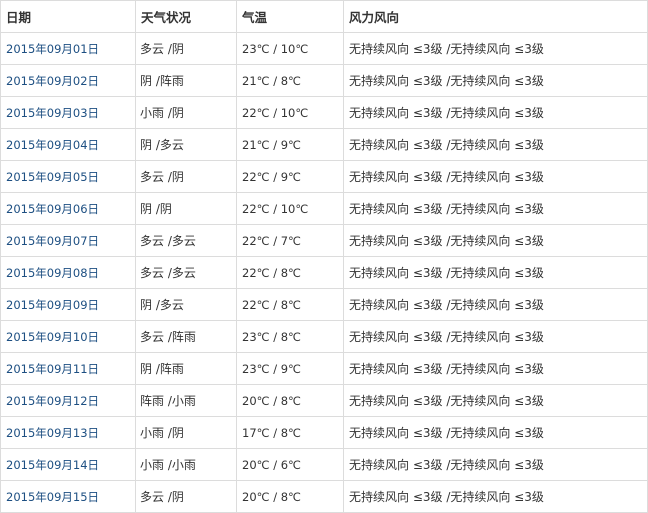 The height and width of the screenshot is (513, 648). Describe the element at coordinates (53, 112) in the screenshot. I see `date-link: 2015年09月03日` at that location.